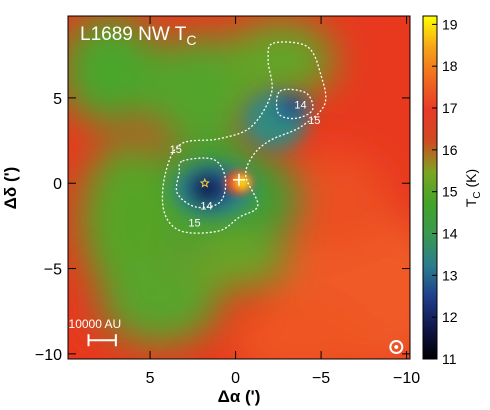 The width and height of the screenshot is (490, 410). Describe the element at coordinates (450, 150) in the screenshot. I see `colorbar-tick-label: 16` at that location.